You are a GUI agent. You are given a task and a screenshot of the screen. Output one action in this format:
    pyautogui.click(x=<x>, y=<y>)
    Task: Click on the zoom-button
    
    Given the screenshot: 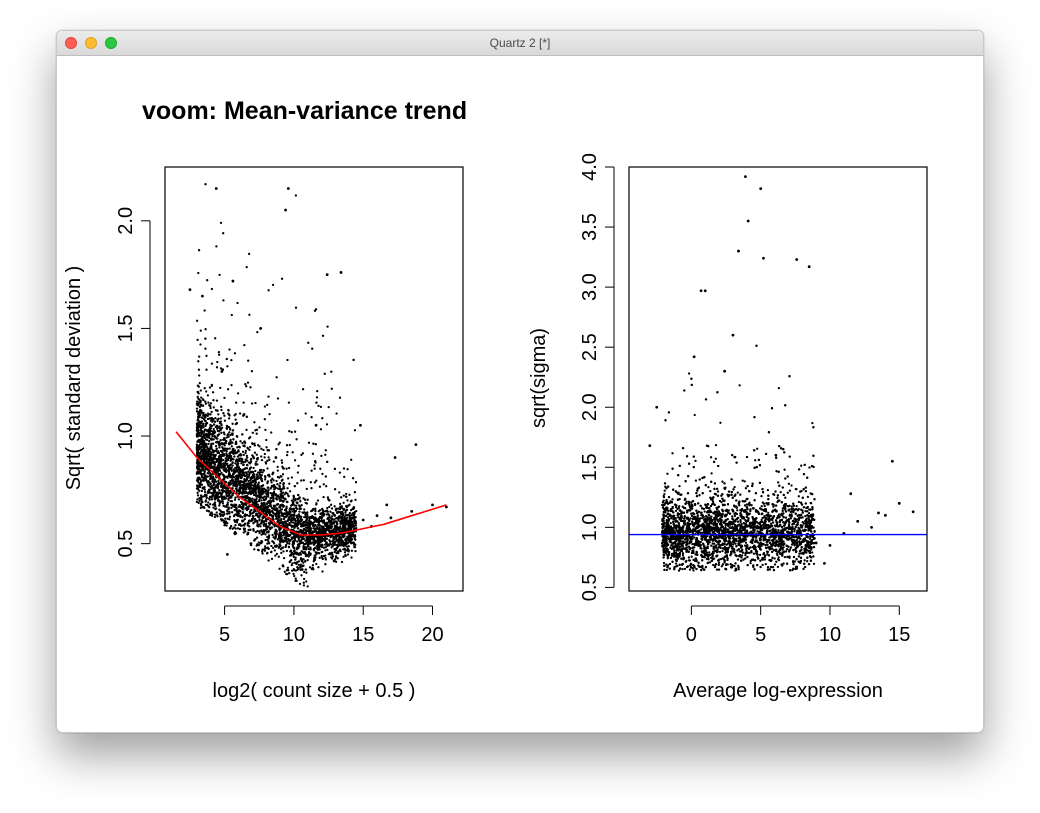 What is the action you would take?
    pyautogui.click(x=111, y=43)
    